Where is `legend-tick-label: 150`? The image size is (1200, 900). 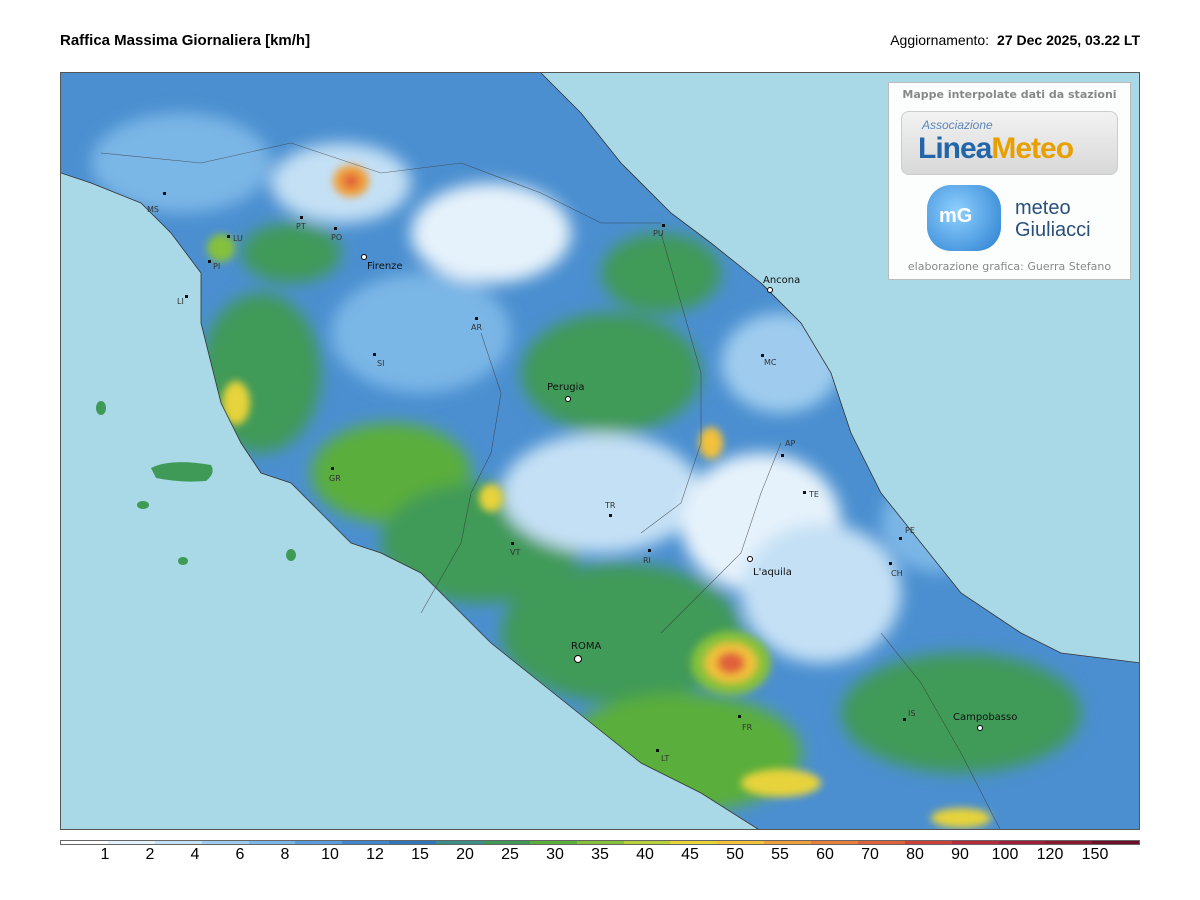
legend-tick-label: 150 is located at coordinates (1095, 854).